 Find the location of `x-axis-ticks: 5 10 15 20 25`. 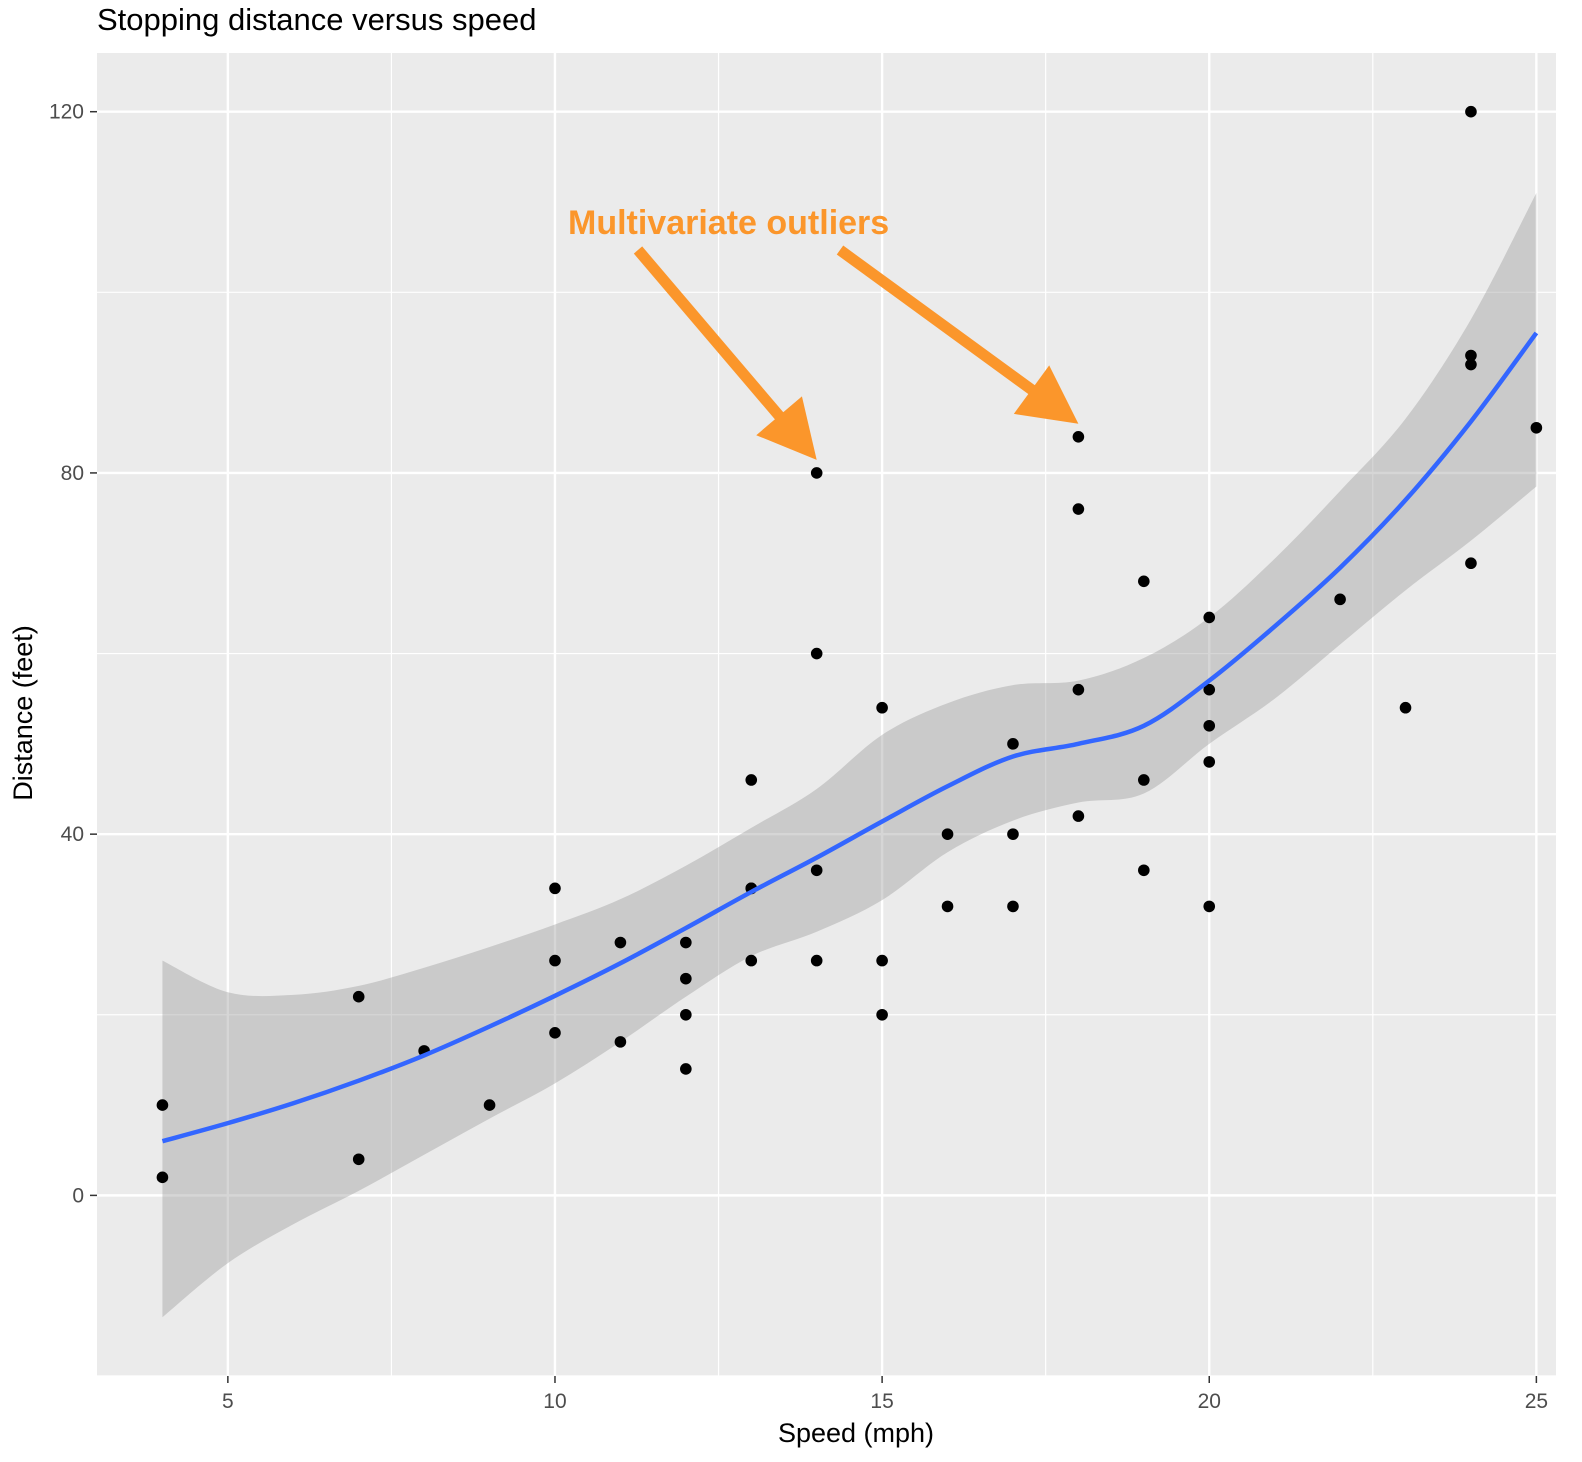

x-axis-ticks: 5 10 15 20 25 is located at coordinates (885, 1394).